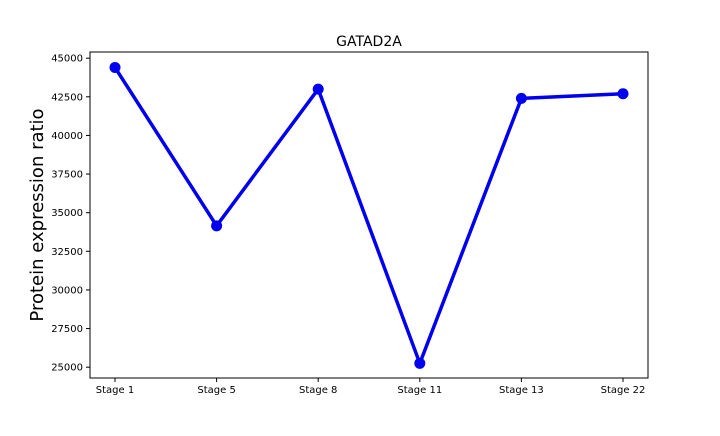 The width and height of the screenshot is (720, 436). I want to click on y-tick-label: 42500, so click(67, 97).